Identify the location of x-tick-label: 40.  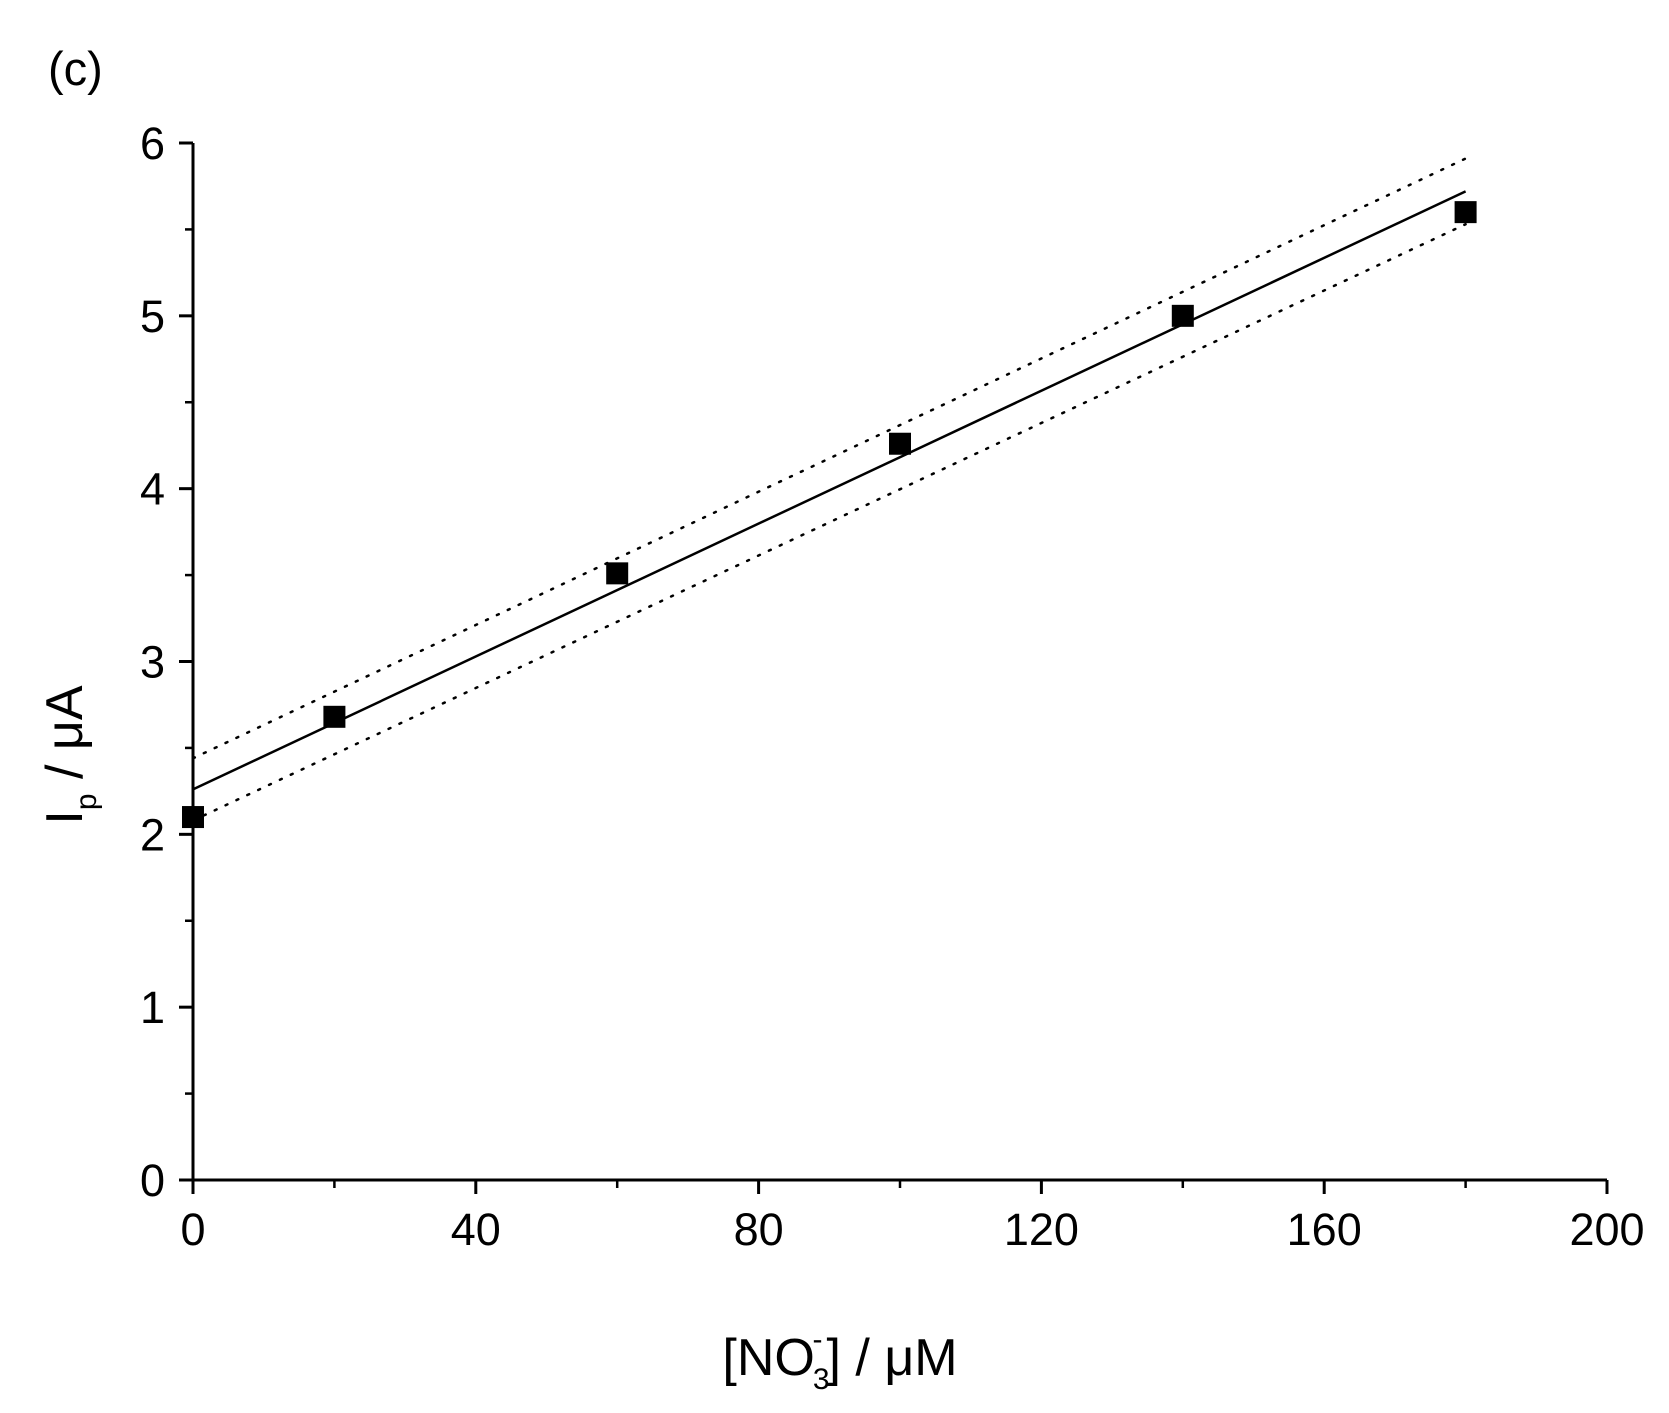
(476, 1229).